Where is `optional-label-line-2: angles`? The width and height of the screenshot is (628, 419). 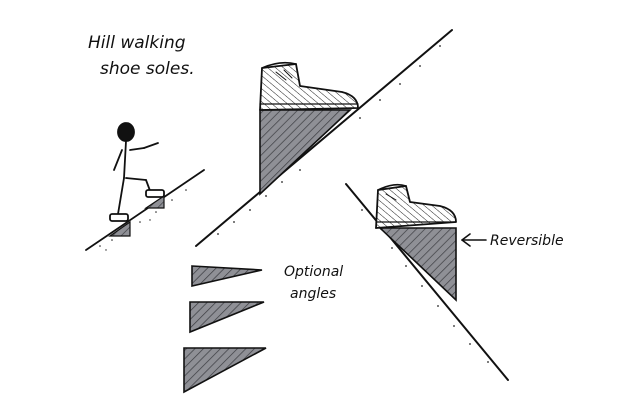 optional-label-line-2: angles is located at coordinates (313, 294).